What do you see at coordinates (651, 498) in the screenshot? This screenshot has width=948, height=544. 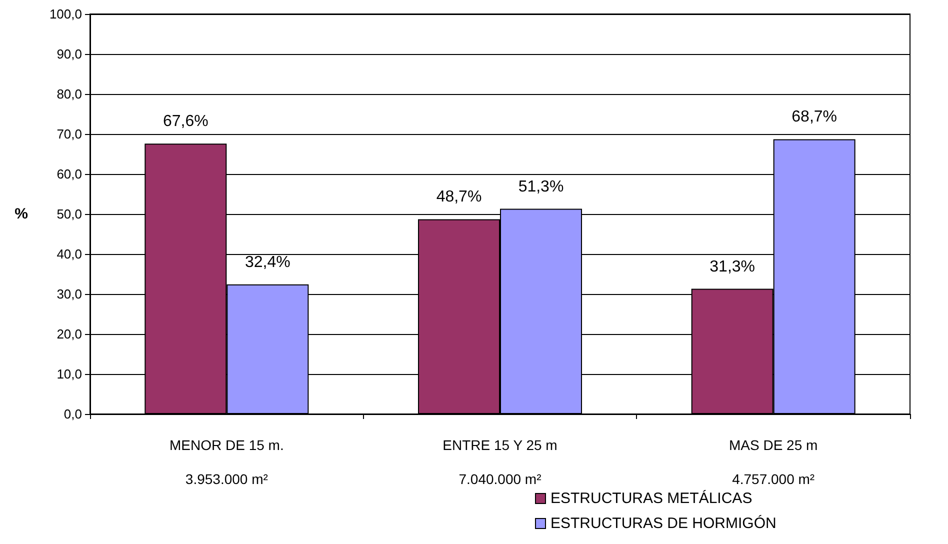 I see `legend-label: ESTRUCTURAS METÁLICAS` at bounding box center [651, 498].